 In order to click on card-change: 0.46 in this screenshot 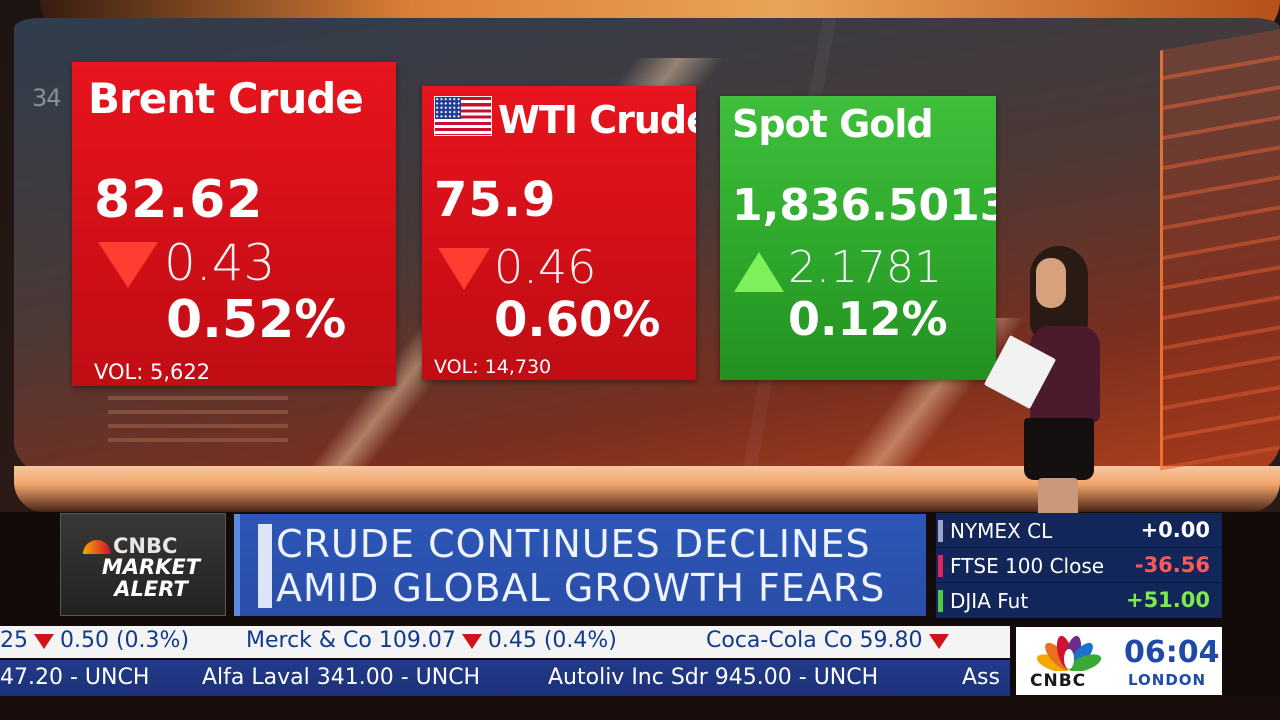, I will do `click(545, 267)`.